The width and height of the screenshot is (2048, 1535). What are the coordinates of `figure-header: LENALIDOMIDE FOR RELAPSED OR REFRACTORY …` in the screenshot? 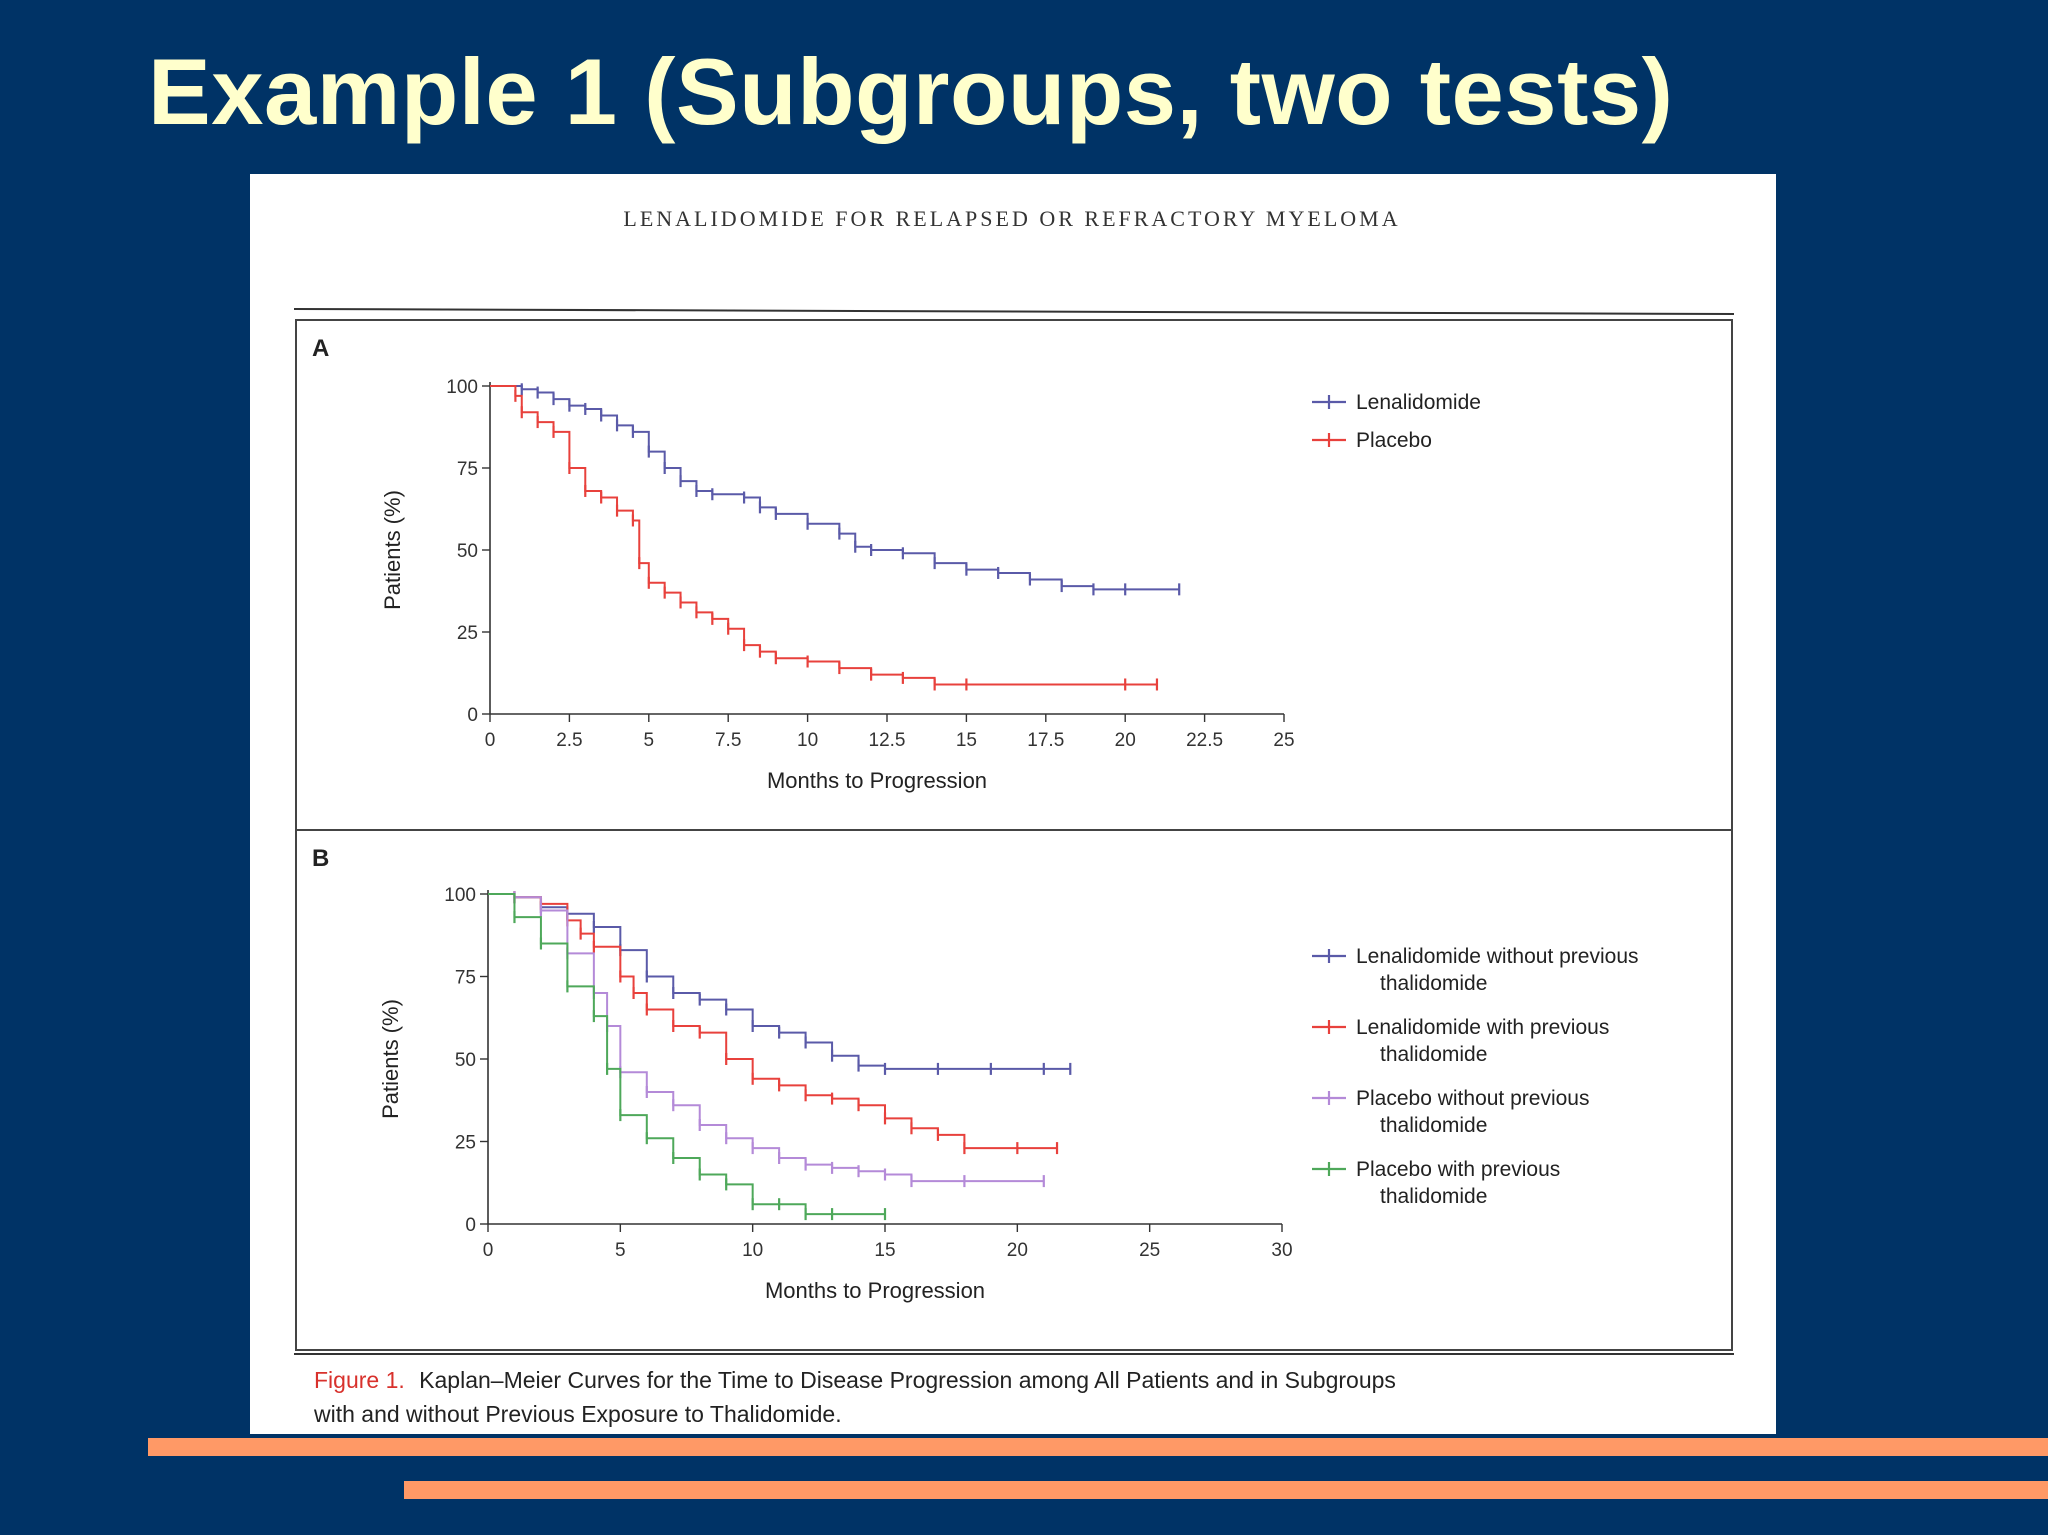 It's located at (1011, 218).